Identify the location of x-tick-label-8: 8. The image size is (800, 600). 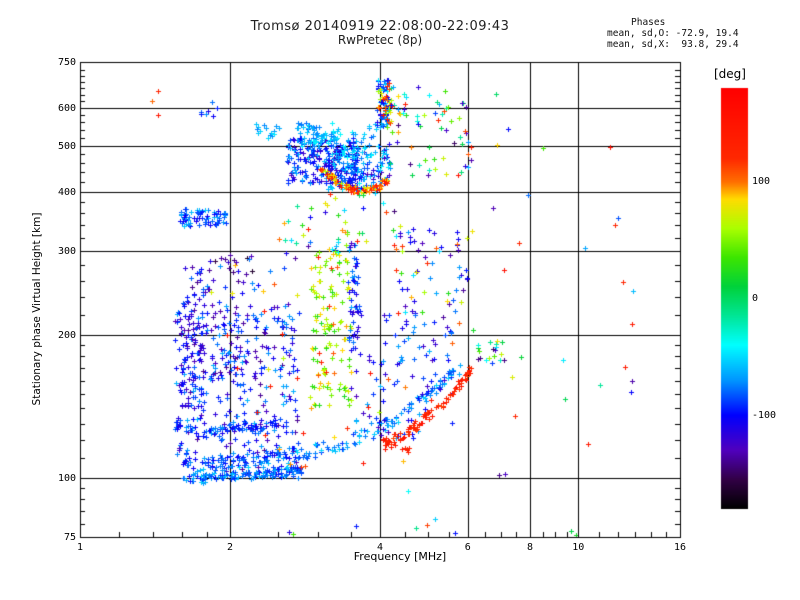
(530, 547).